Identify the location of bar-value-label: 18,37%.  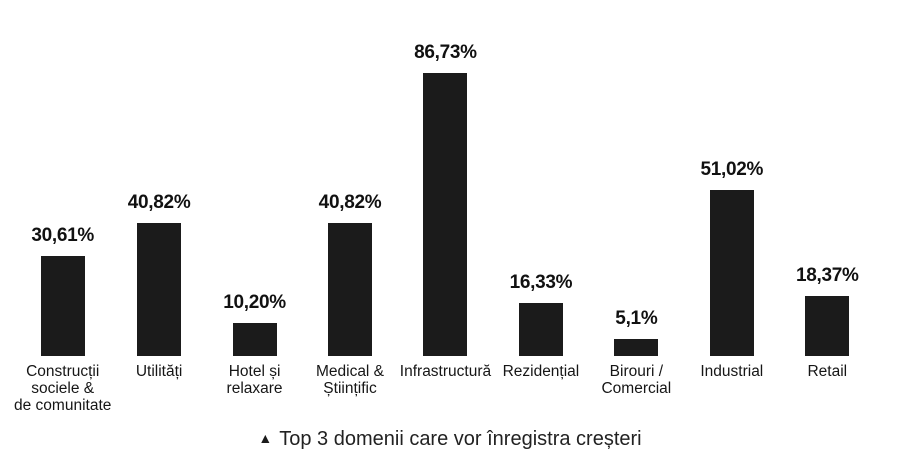
(827, 275).